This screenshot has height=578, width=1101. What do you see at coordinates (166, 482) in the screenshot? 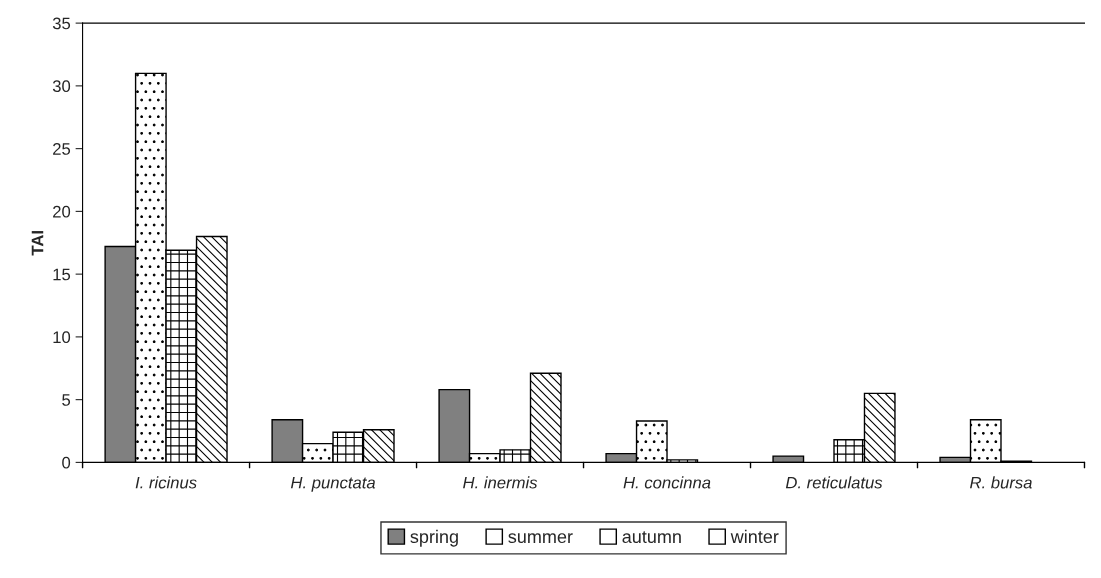
I see `x-tick-label: I. ricinus` at bounding box center [166, 482].